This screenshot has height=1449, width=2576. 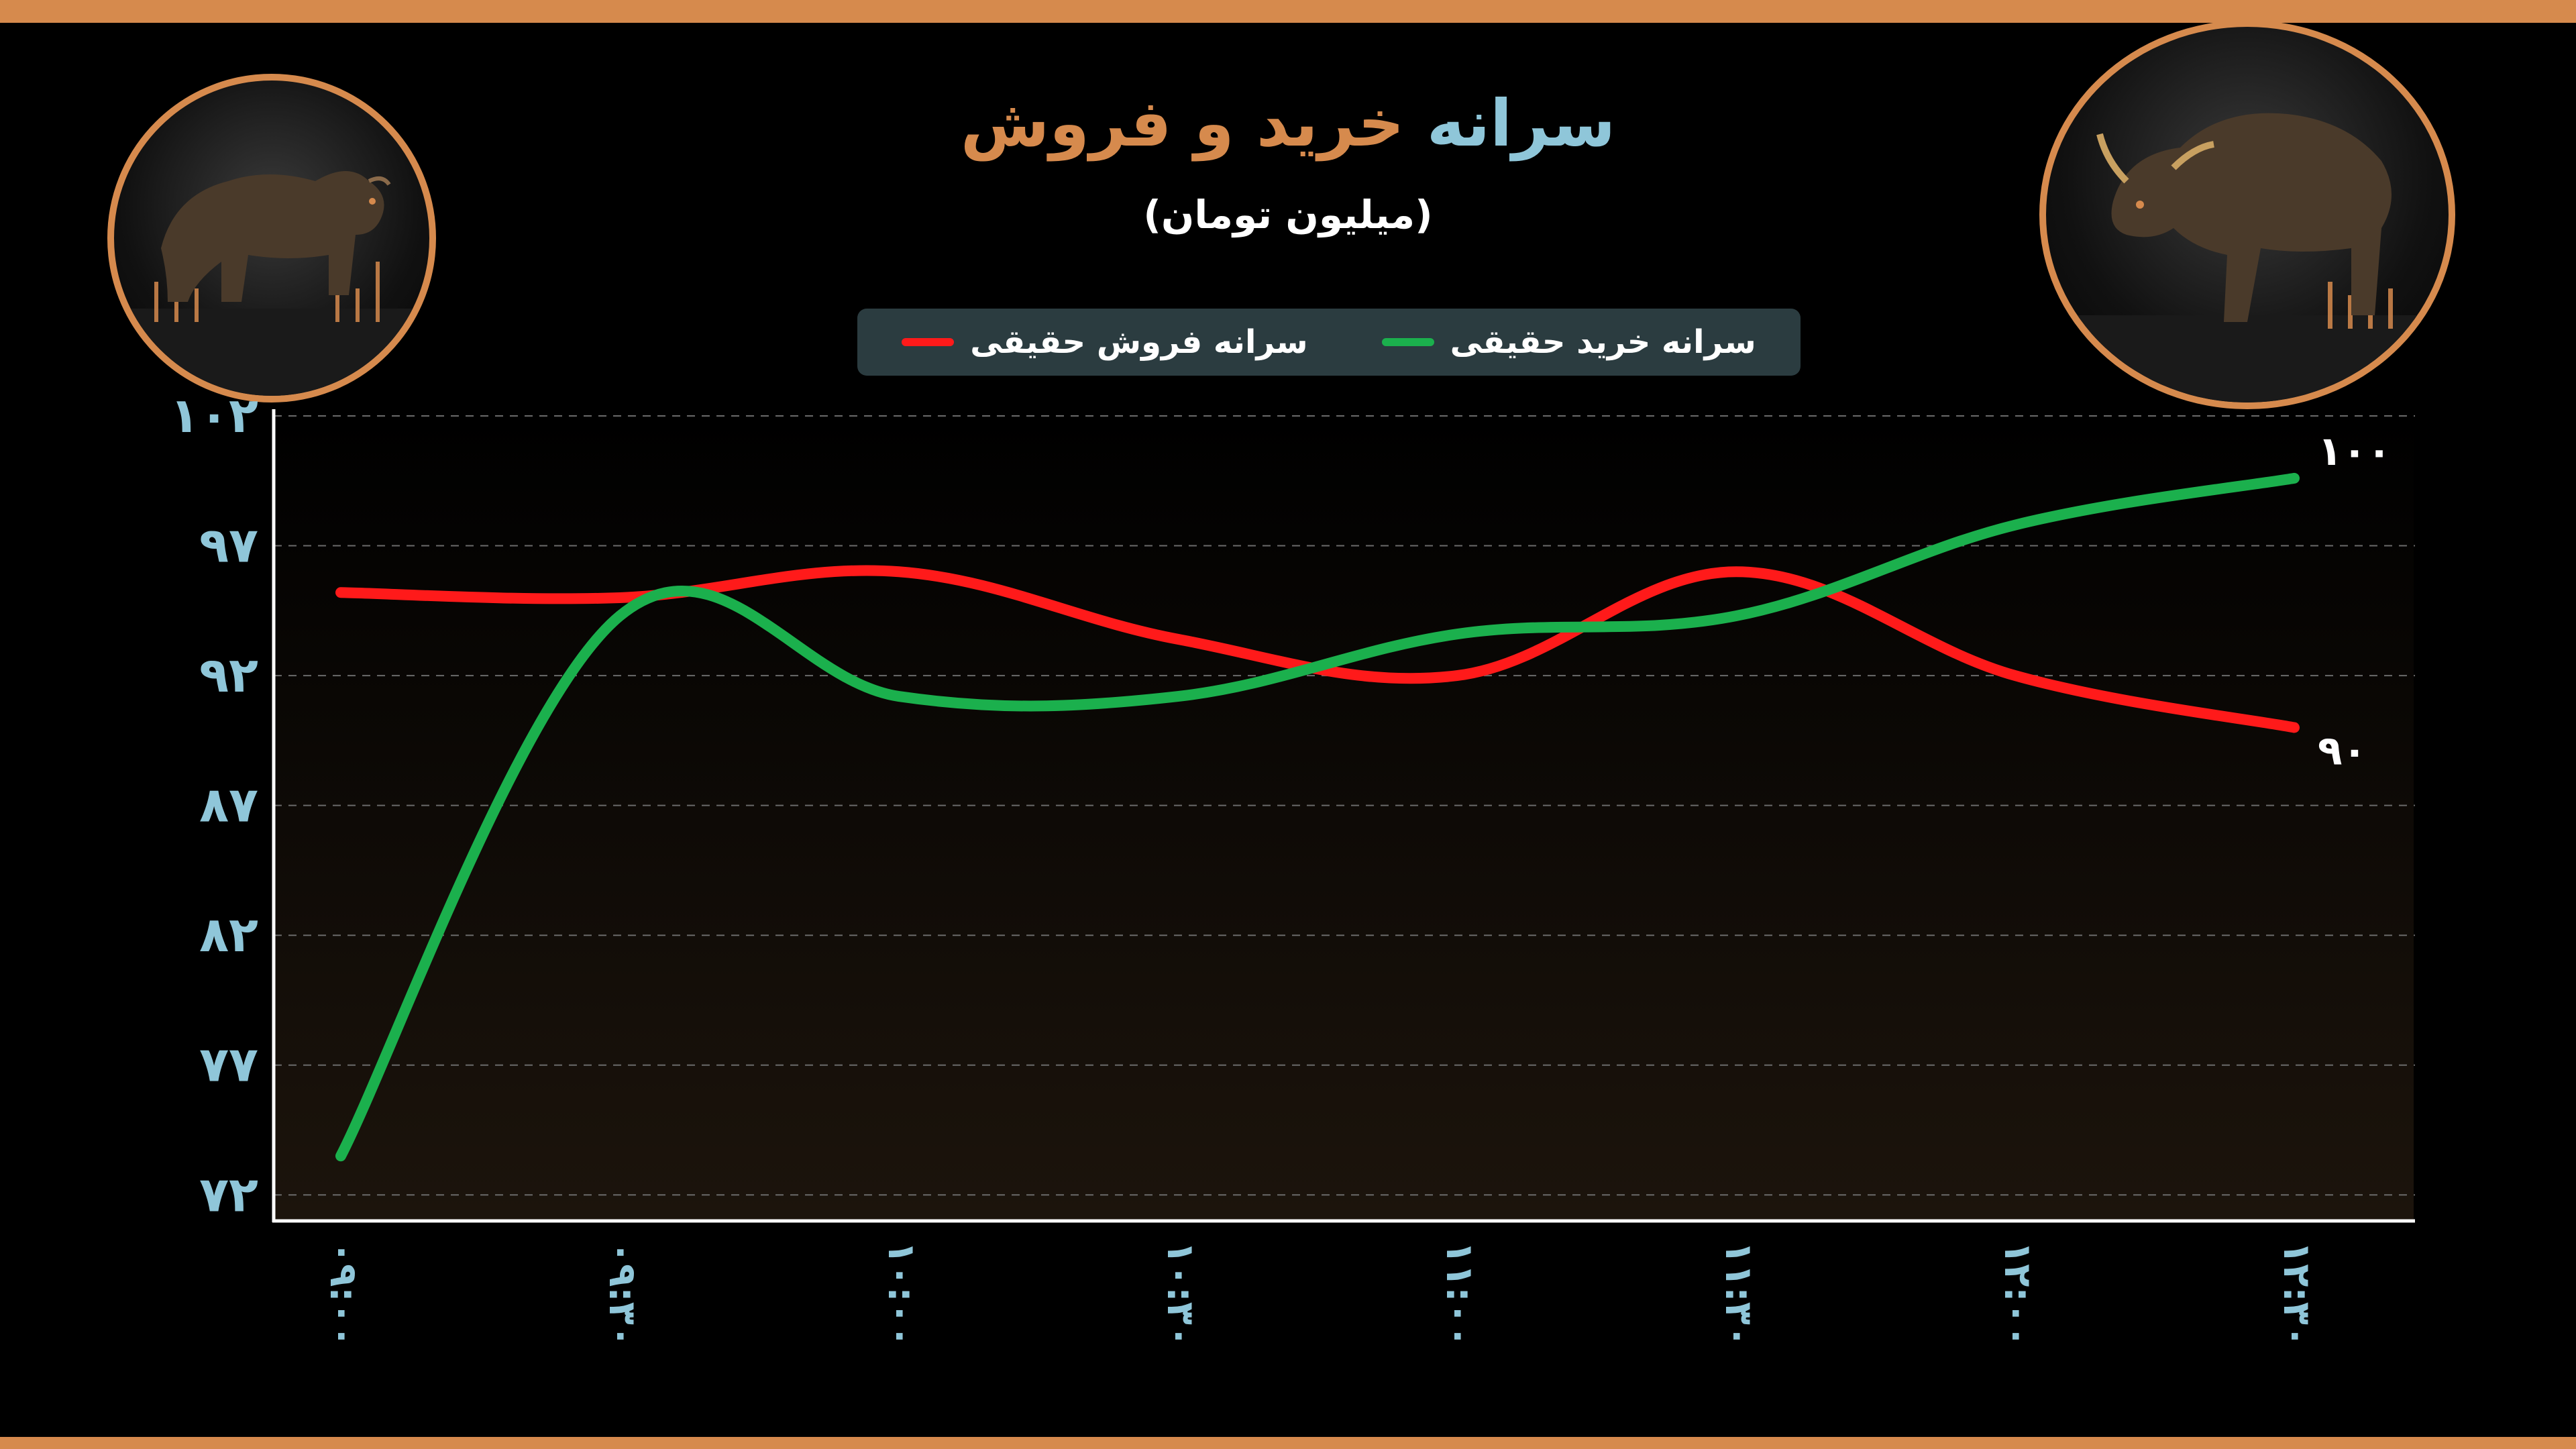 I want to click on y-tick-label: ۷۲, so click(x=228, y=1194).